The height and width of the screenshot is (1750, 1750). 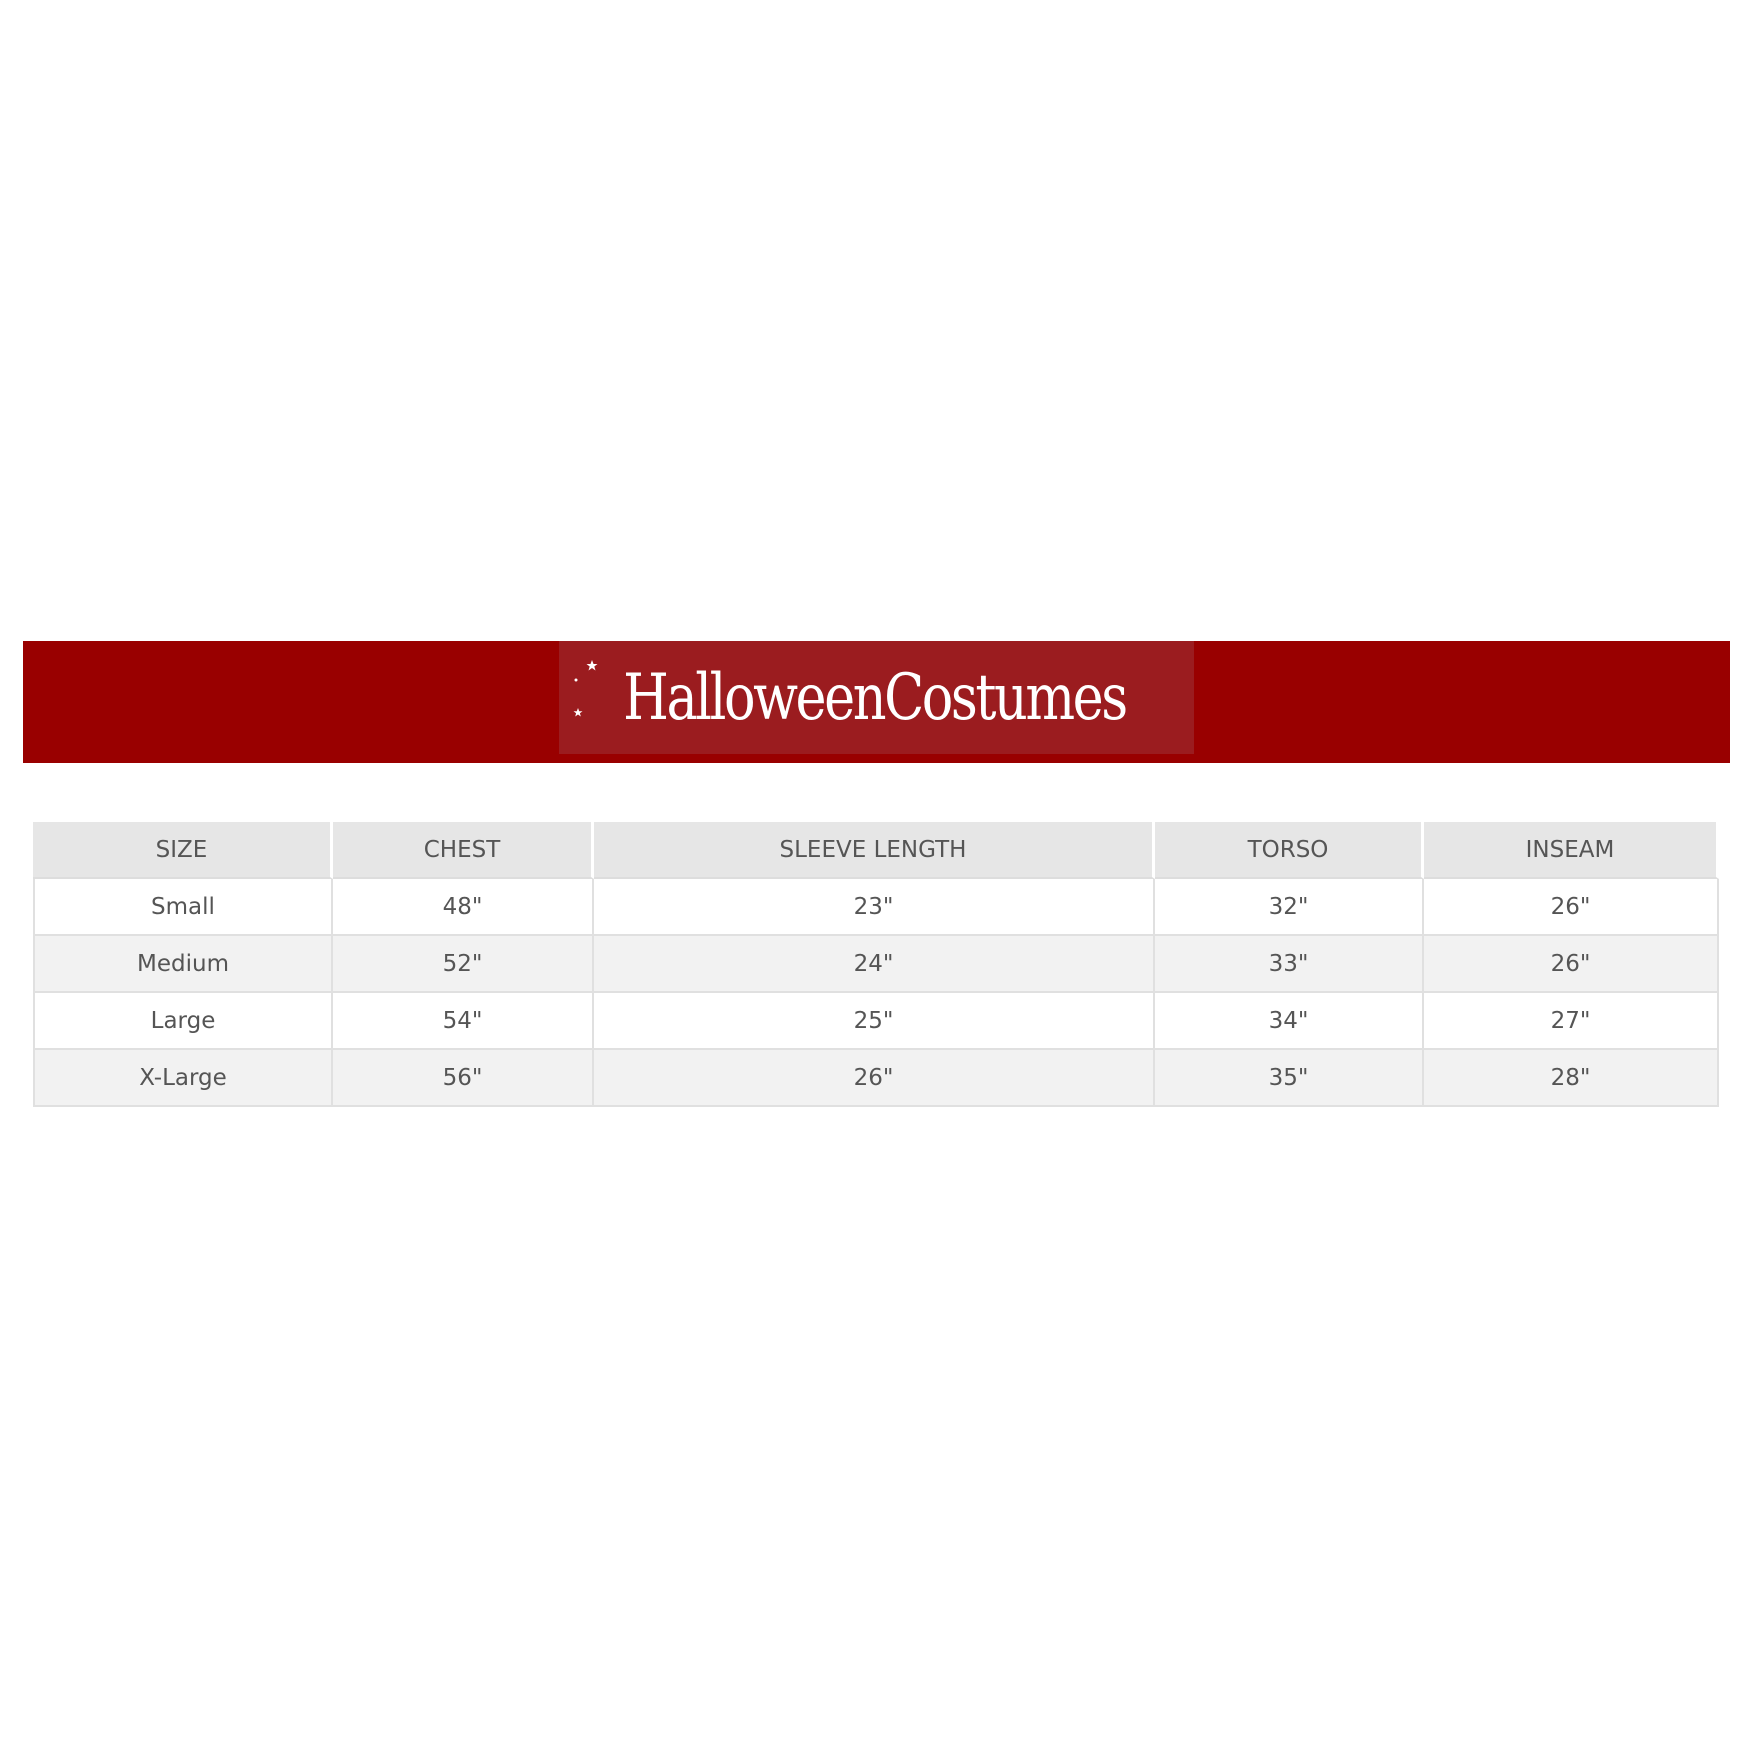 What do you see at coordinates (585, 687) in the screenshot?
I see `star-icon` at bounding box center [585, 687].